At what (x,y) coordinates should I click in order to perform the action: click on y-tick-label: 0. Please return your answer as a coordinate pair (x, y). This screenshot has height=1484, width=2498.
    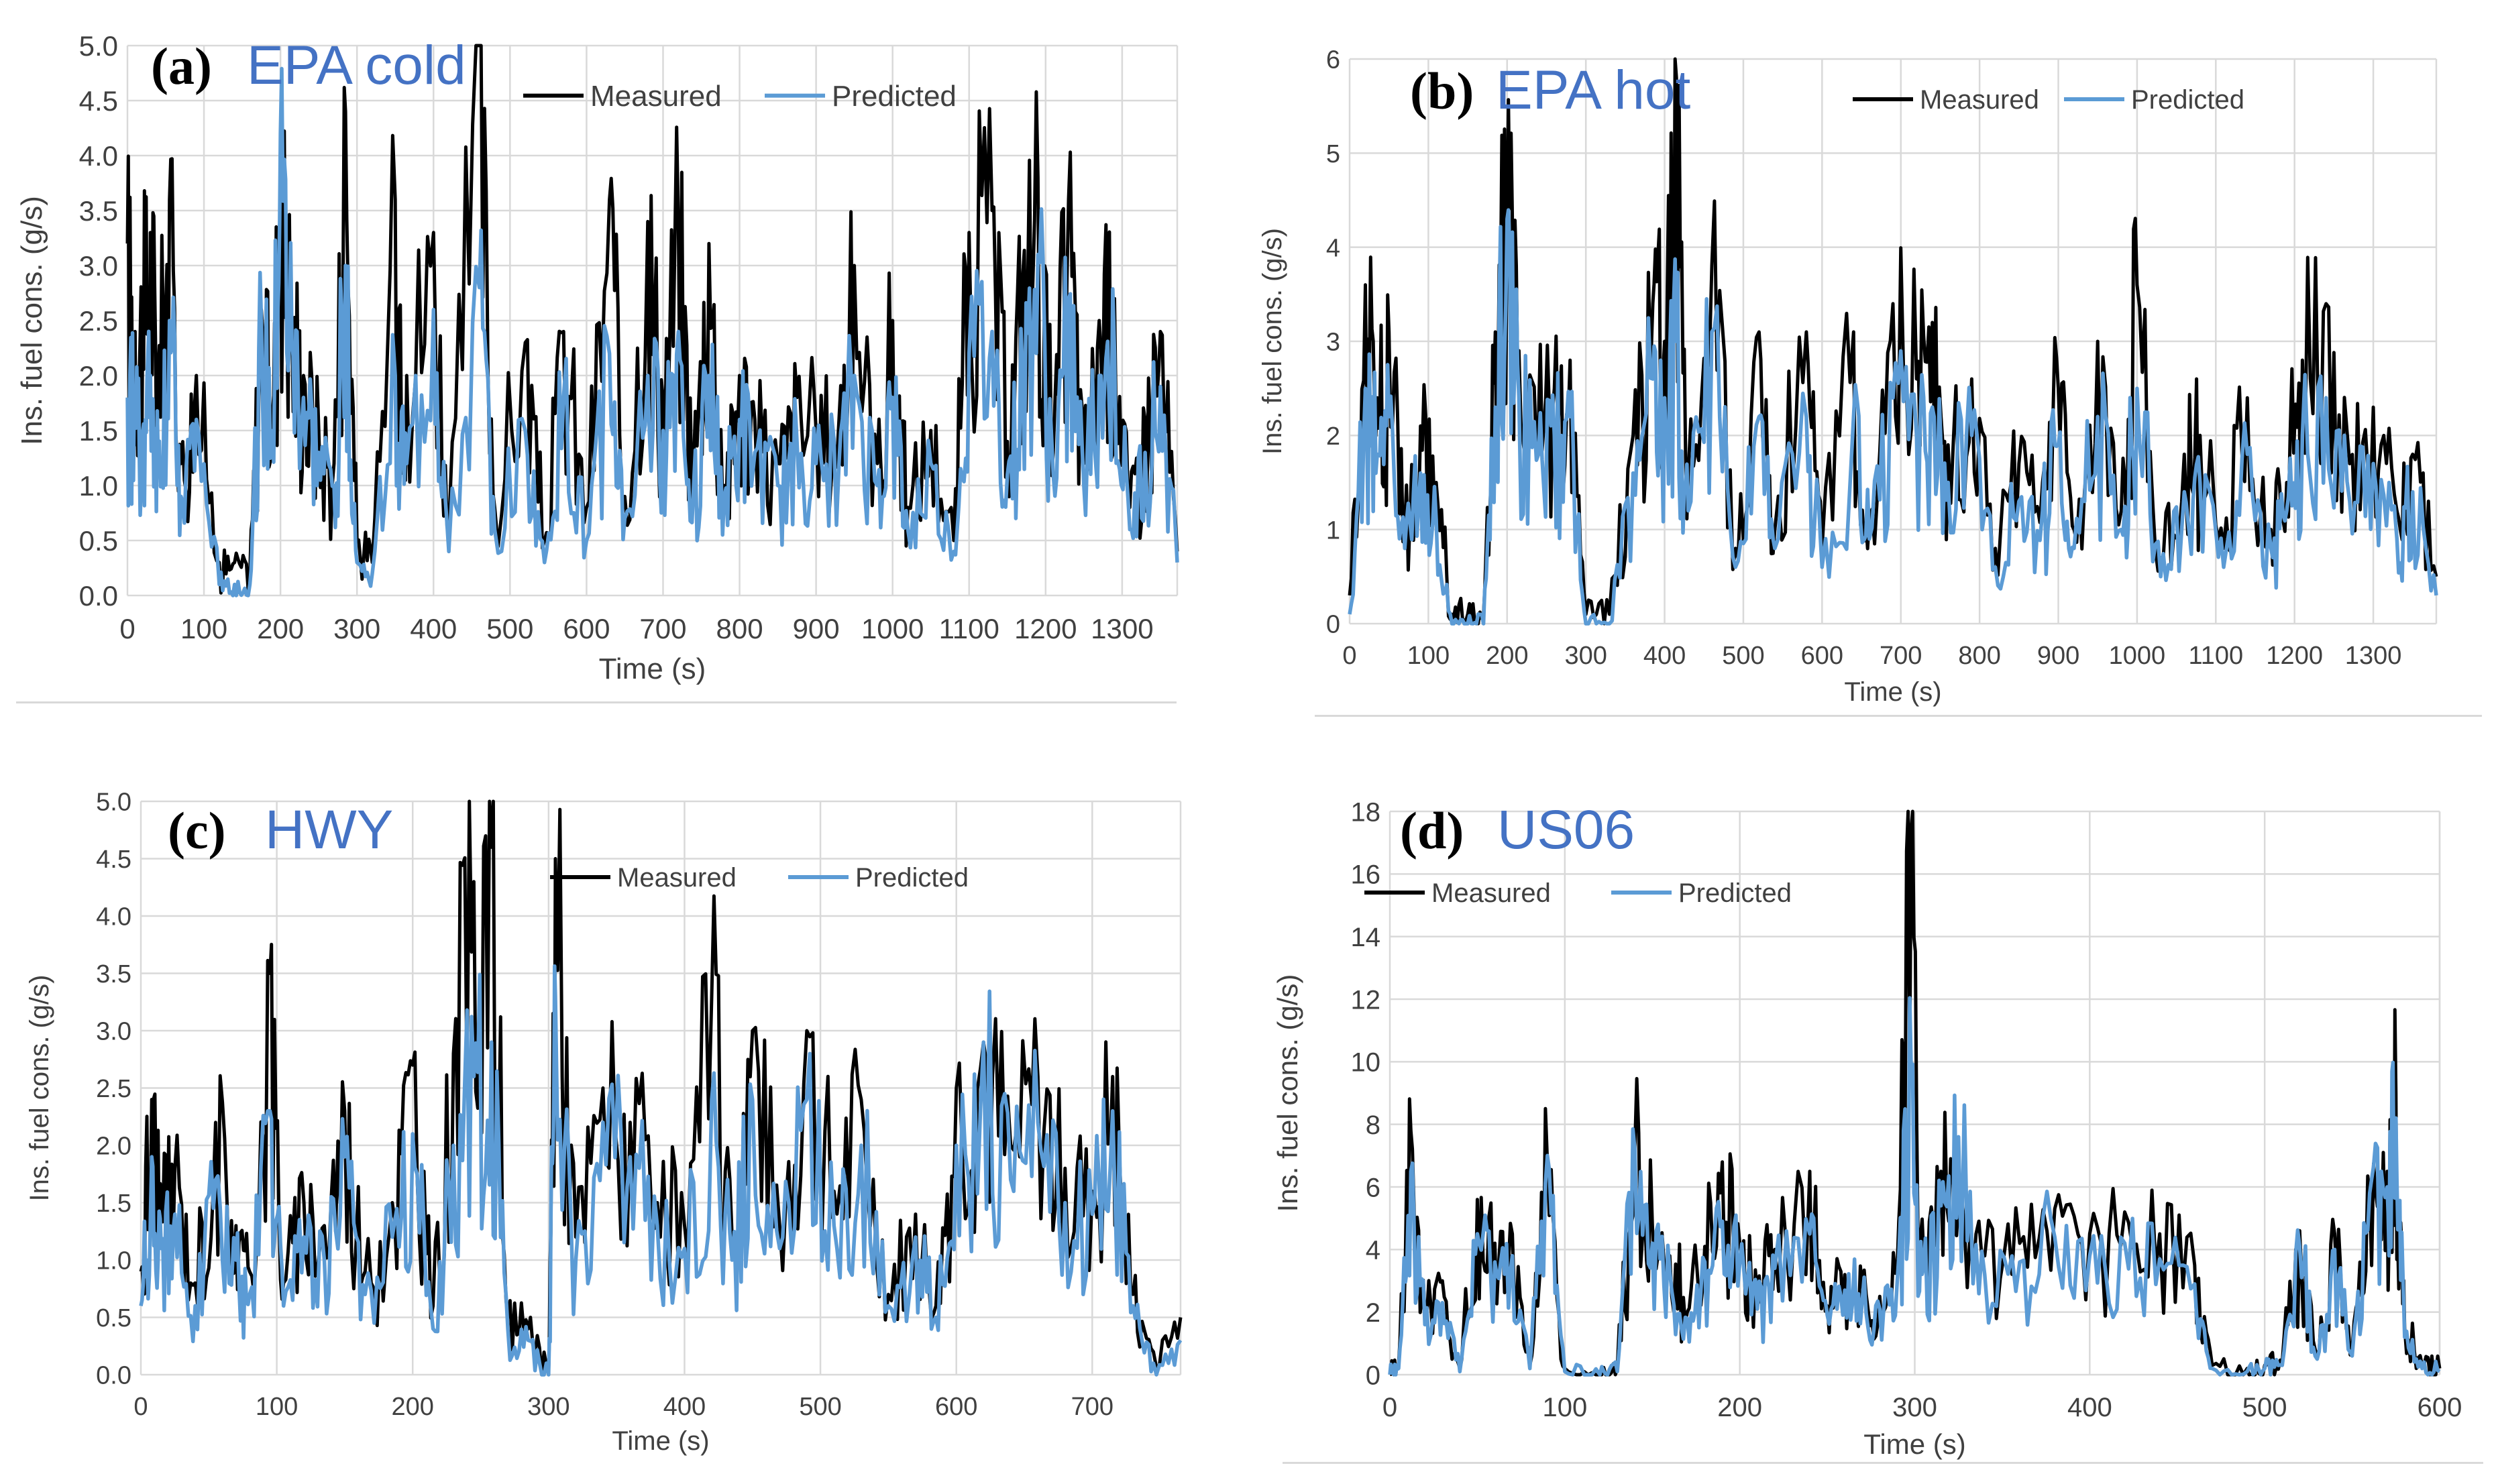
    Looking at the image, I should click on (1373, 1375).